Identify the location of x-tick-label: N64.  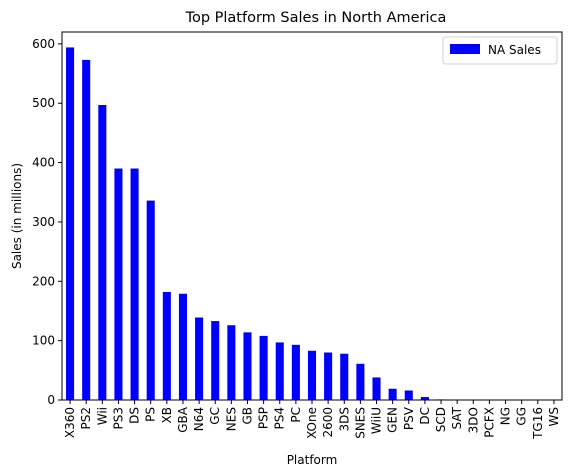
(199, 419).